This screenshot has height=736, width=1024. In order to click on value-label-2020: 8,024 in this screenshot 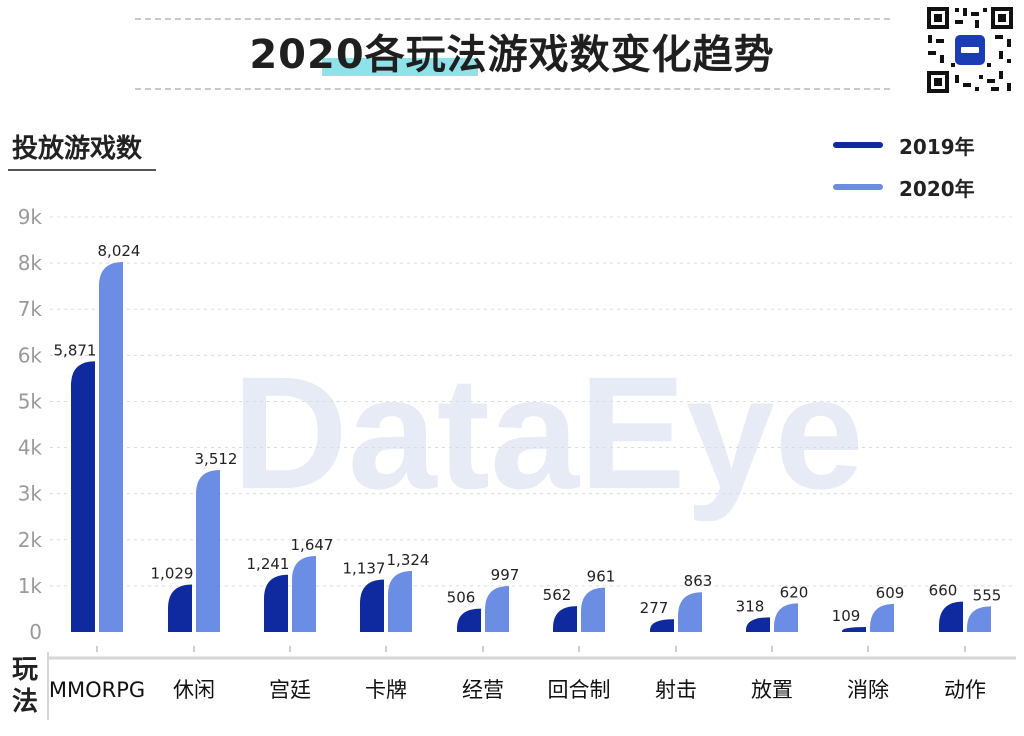, I will do `click(119, 251)`.